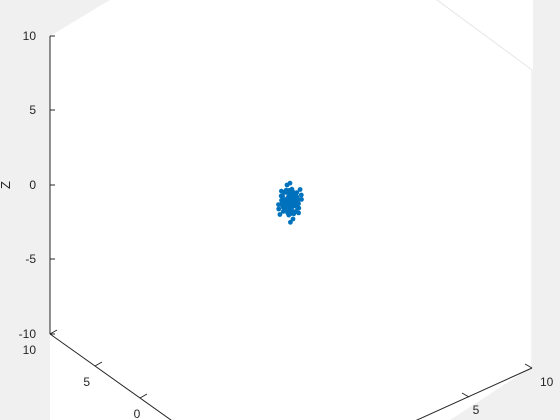 Image resolution: width=560 pixels, height=420 pixels. What do you see at coordinates (28, 334) in the screenshot?
I see `z-tick-label: -10` at bounding box center [28, 334].